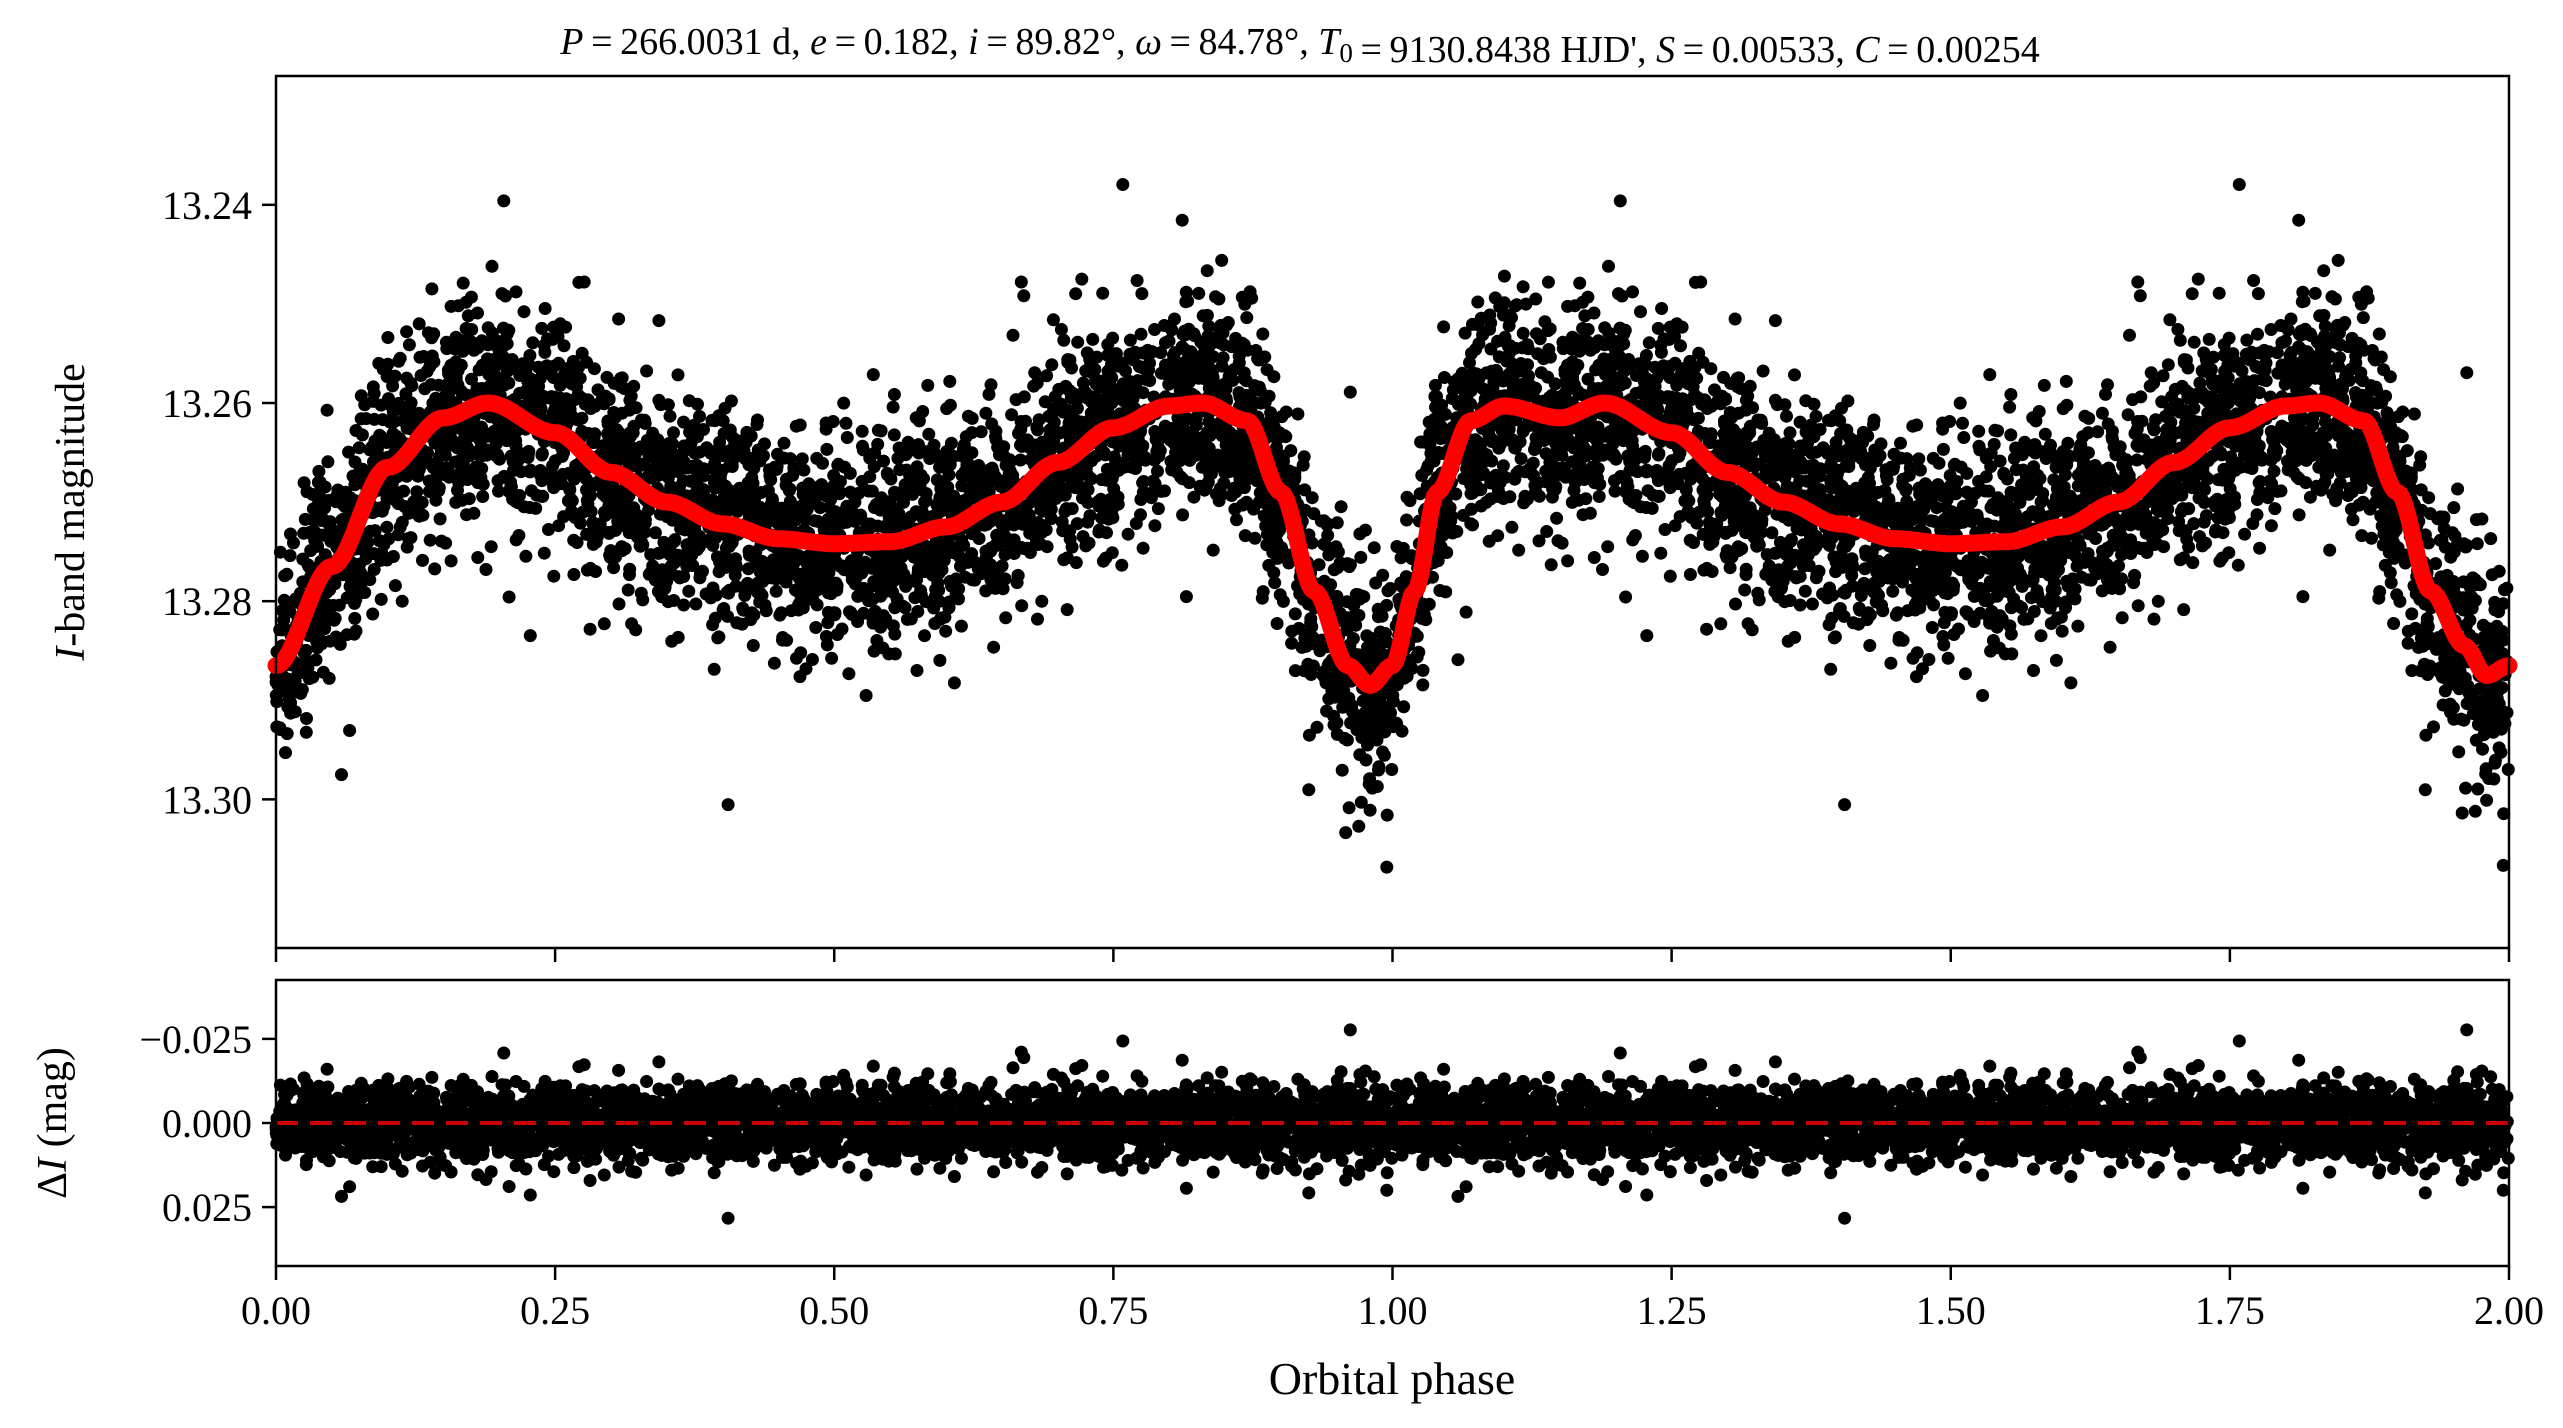 The height and width of the screenshot is (1428, 2563). I want to click on x-tick-label: 1.25, so click(1672, 1310).